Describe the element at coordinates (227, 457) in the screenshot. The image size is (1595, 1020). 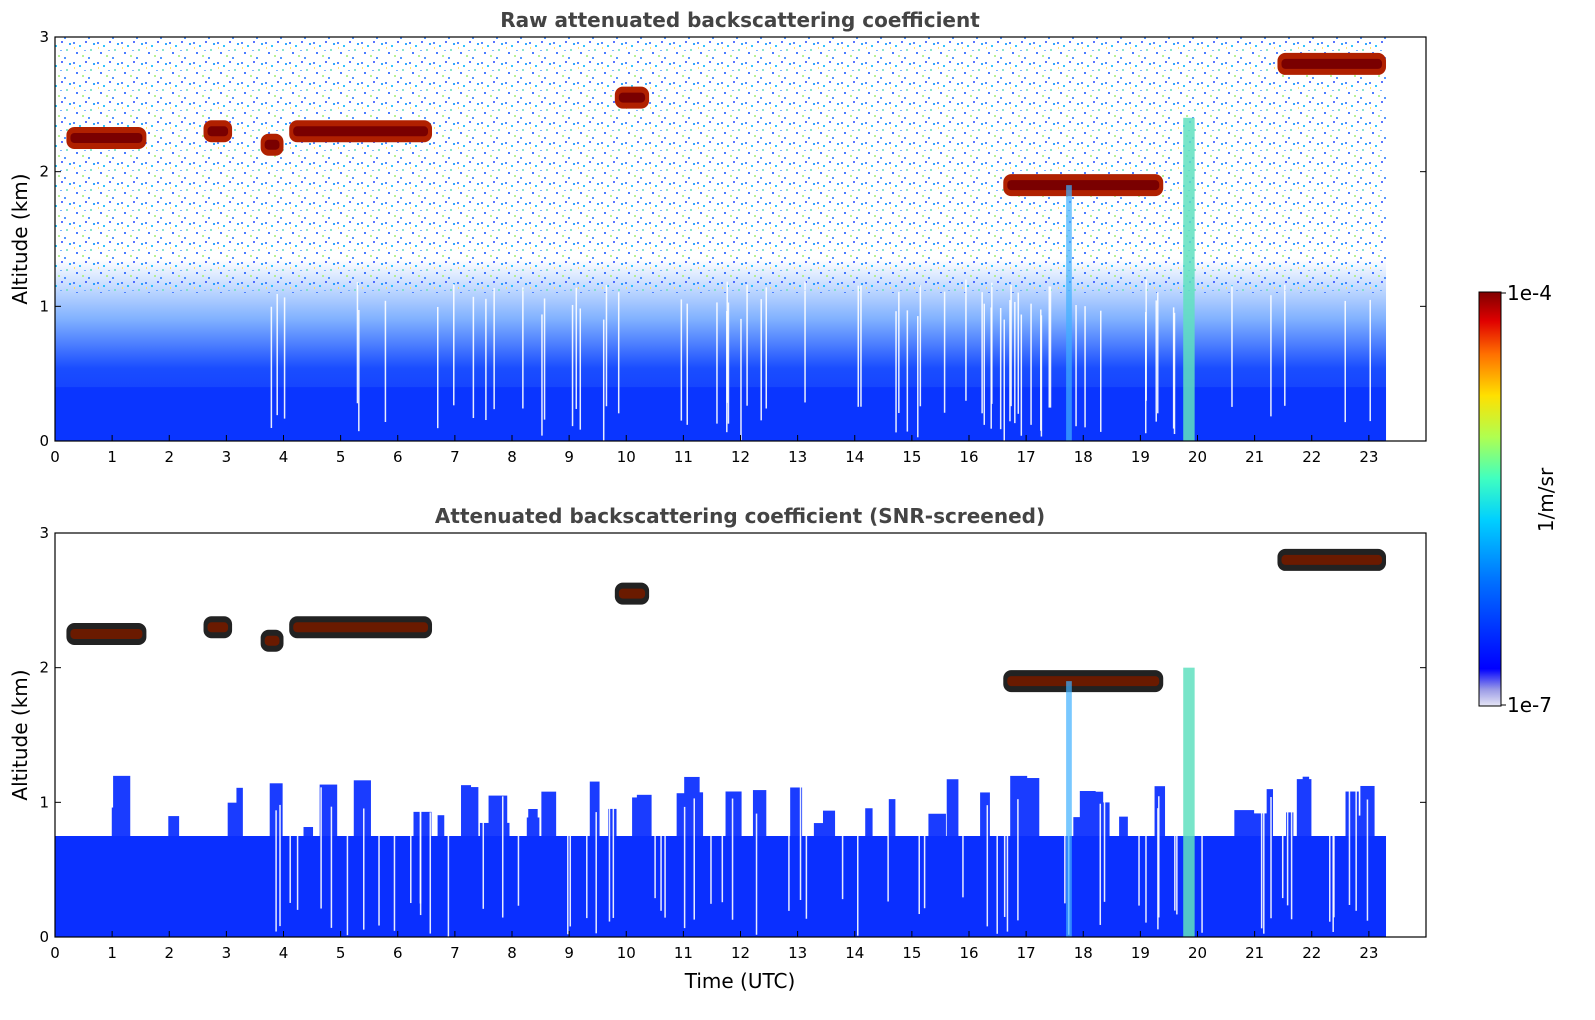
I see `x-tick-label: 3` at that location.